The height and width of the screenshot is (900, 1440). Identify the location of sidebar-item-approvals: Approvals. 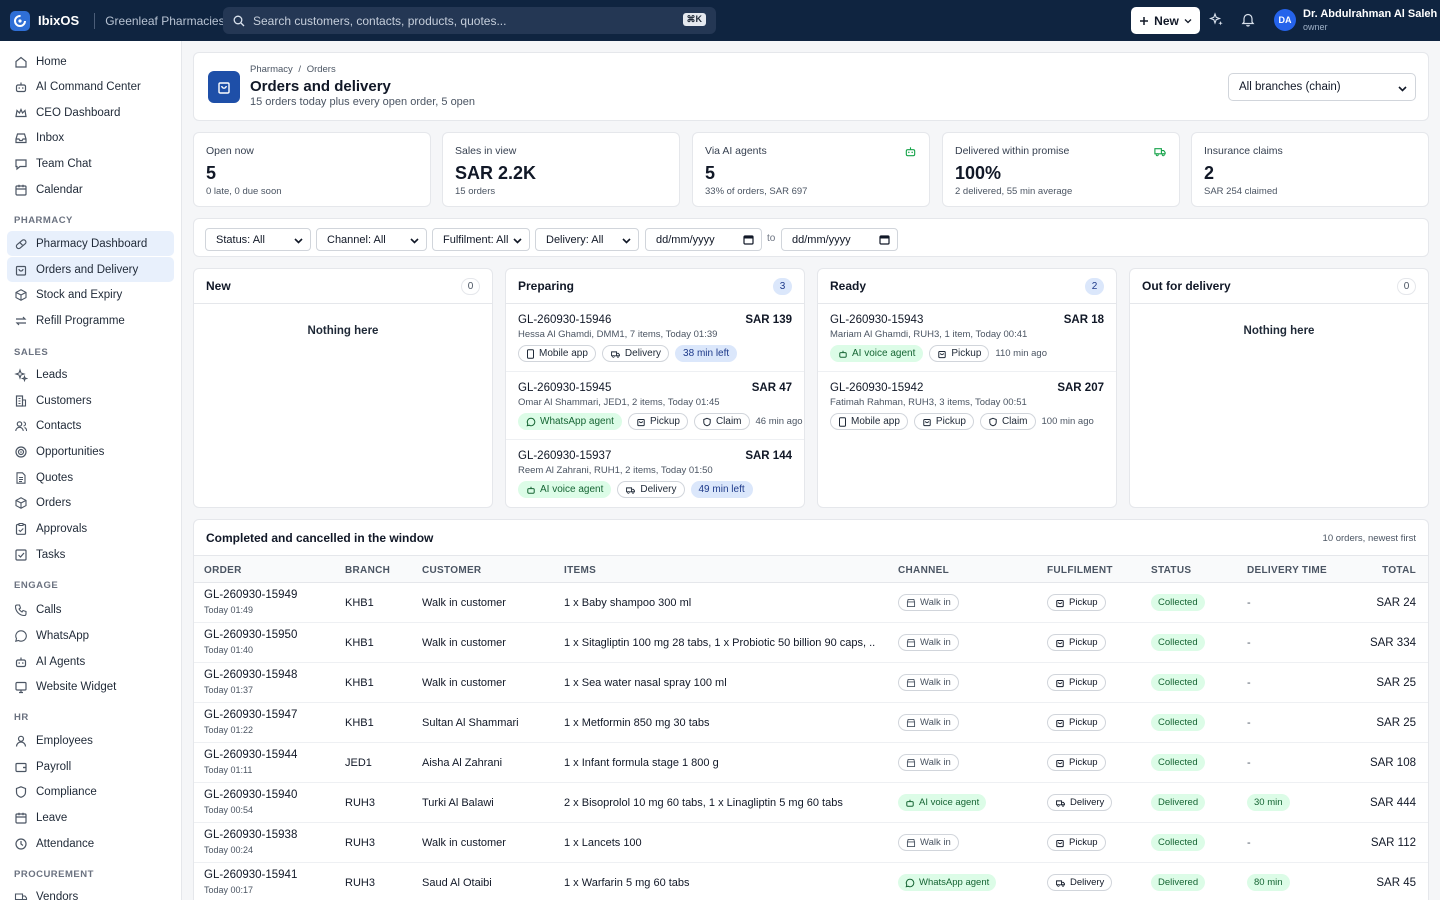
(90, 528).